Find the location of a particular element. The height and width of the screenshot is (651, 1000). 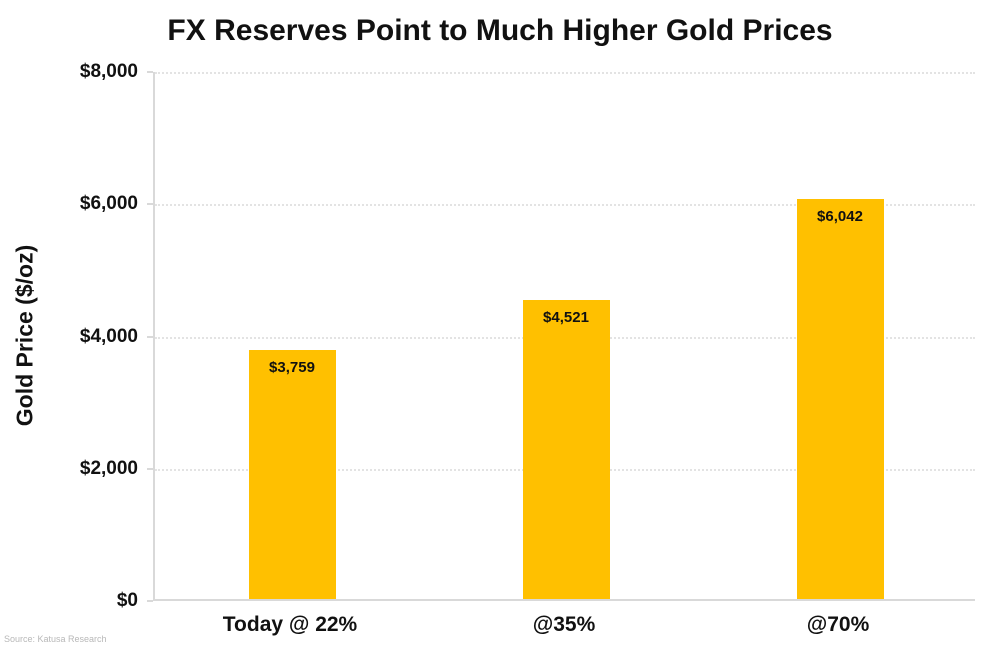

bar-2: $4,521 is located at coordinates (566, 449).